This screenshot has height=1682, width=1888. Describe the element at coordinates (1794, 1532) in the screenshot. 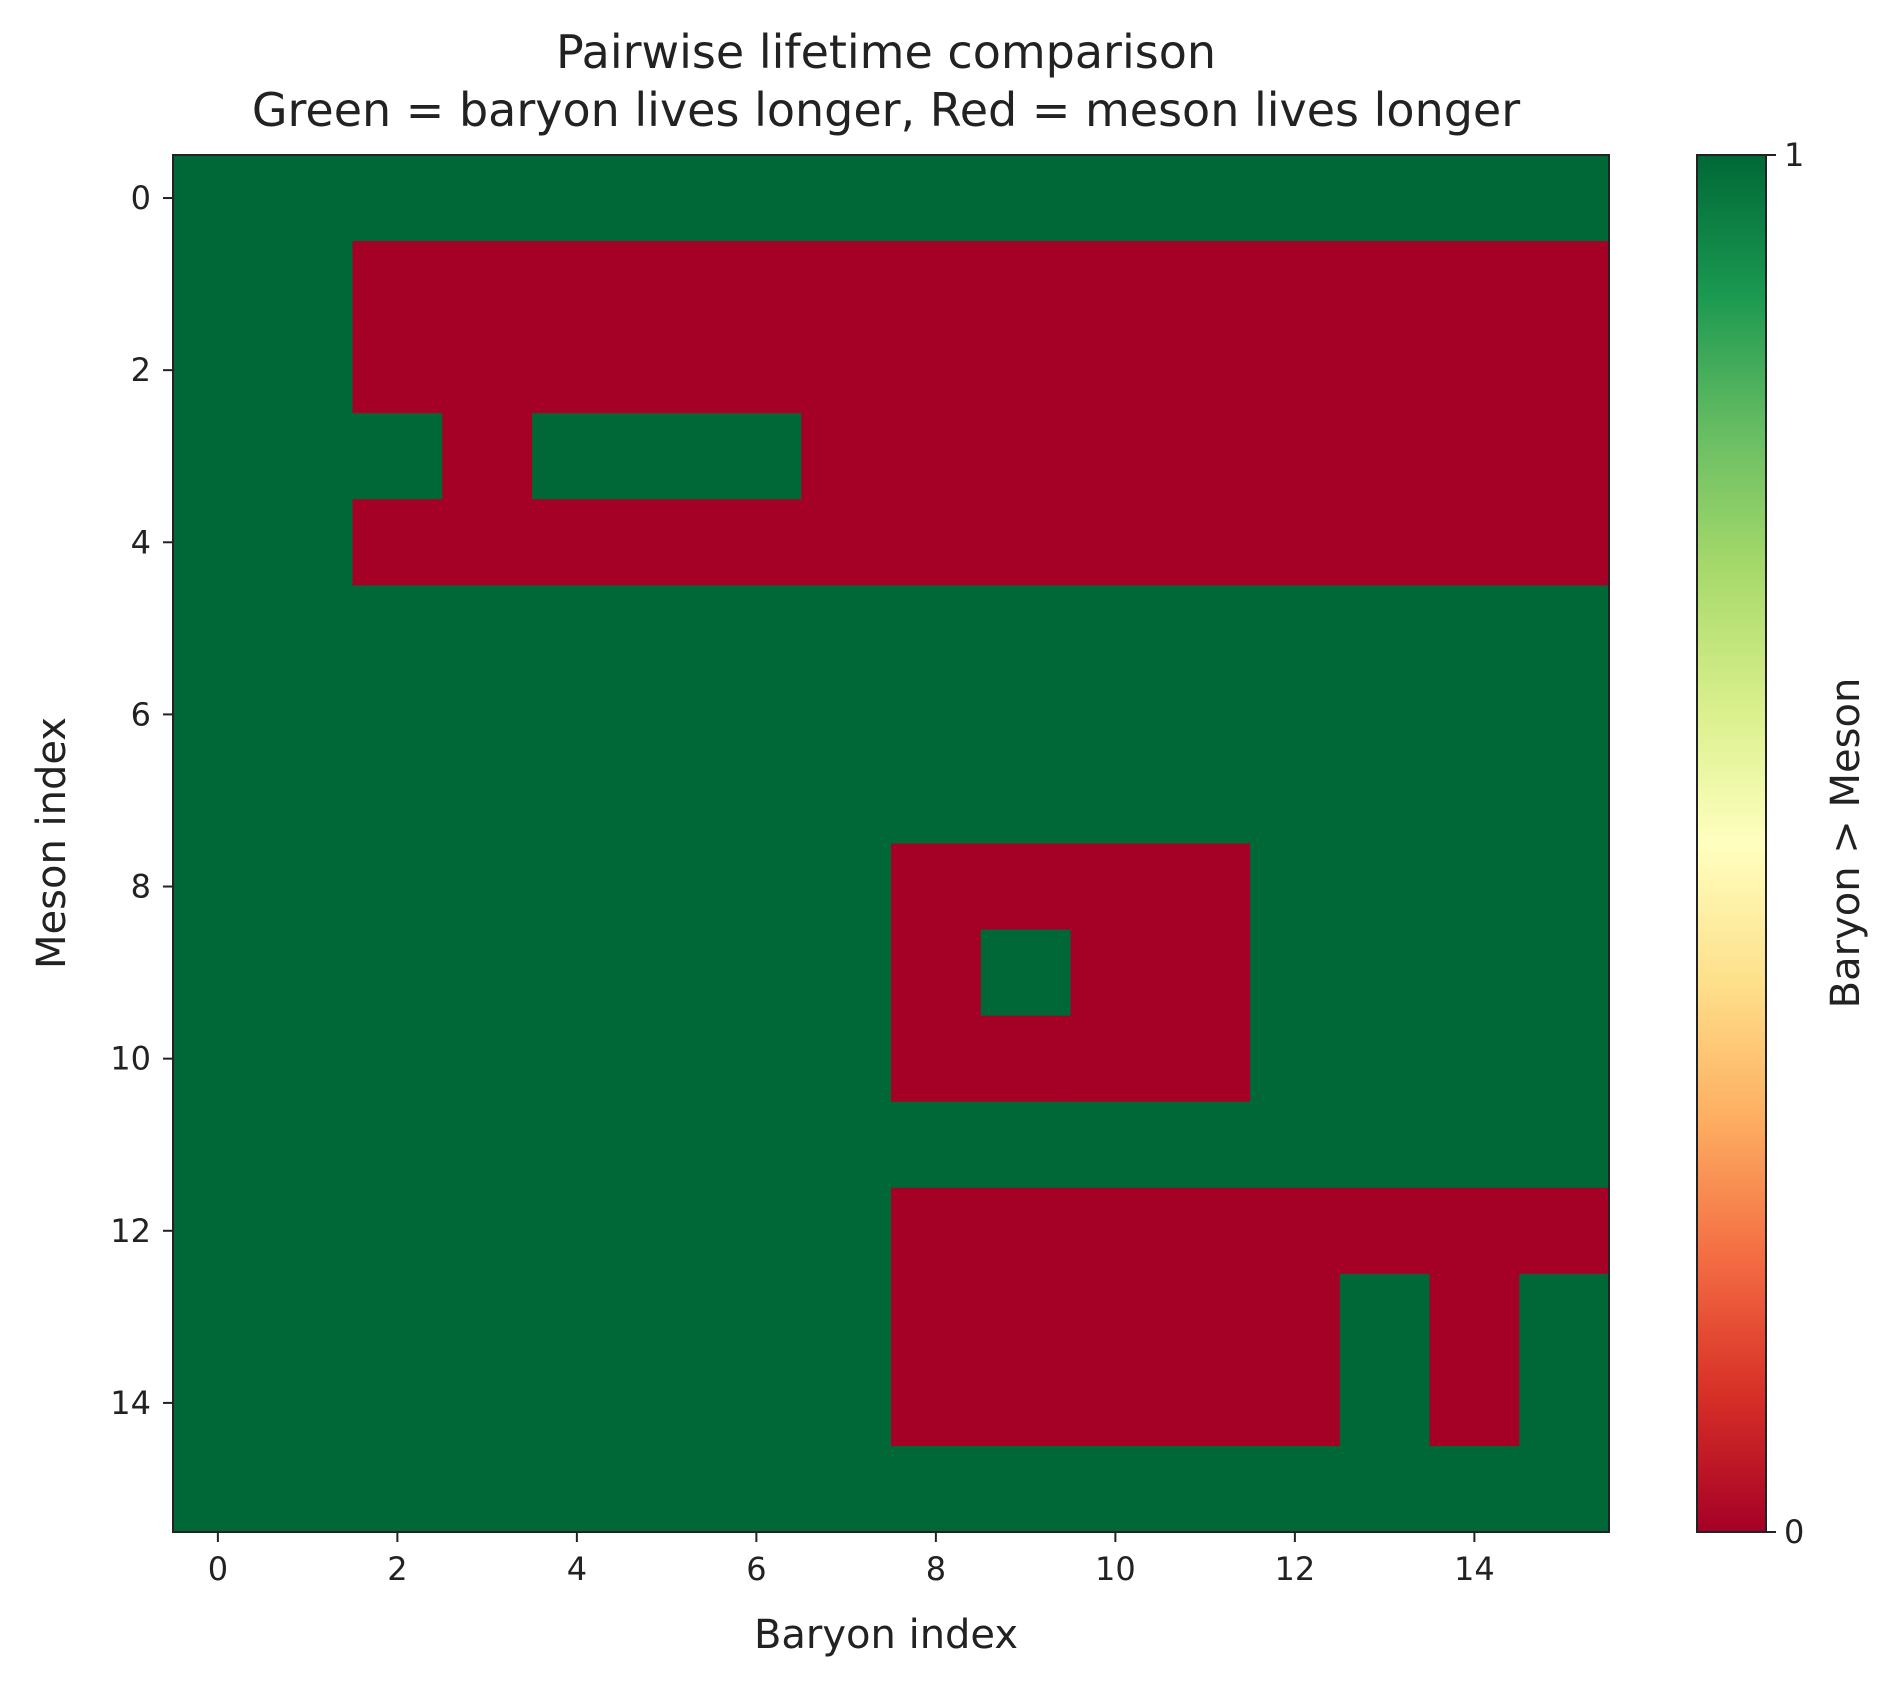

I see `colorbar-tick-label: 0` at that location.